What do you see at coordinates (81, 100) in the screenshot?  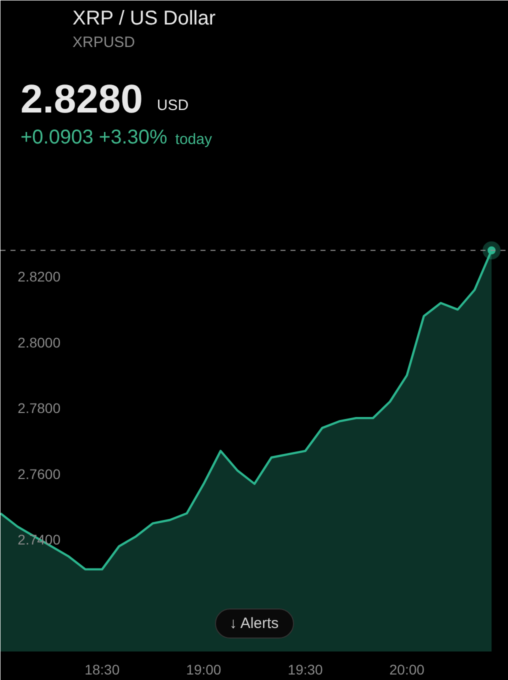 I see `annotation: 2.8280` at bounding box center [81, 100].